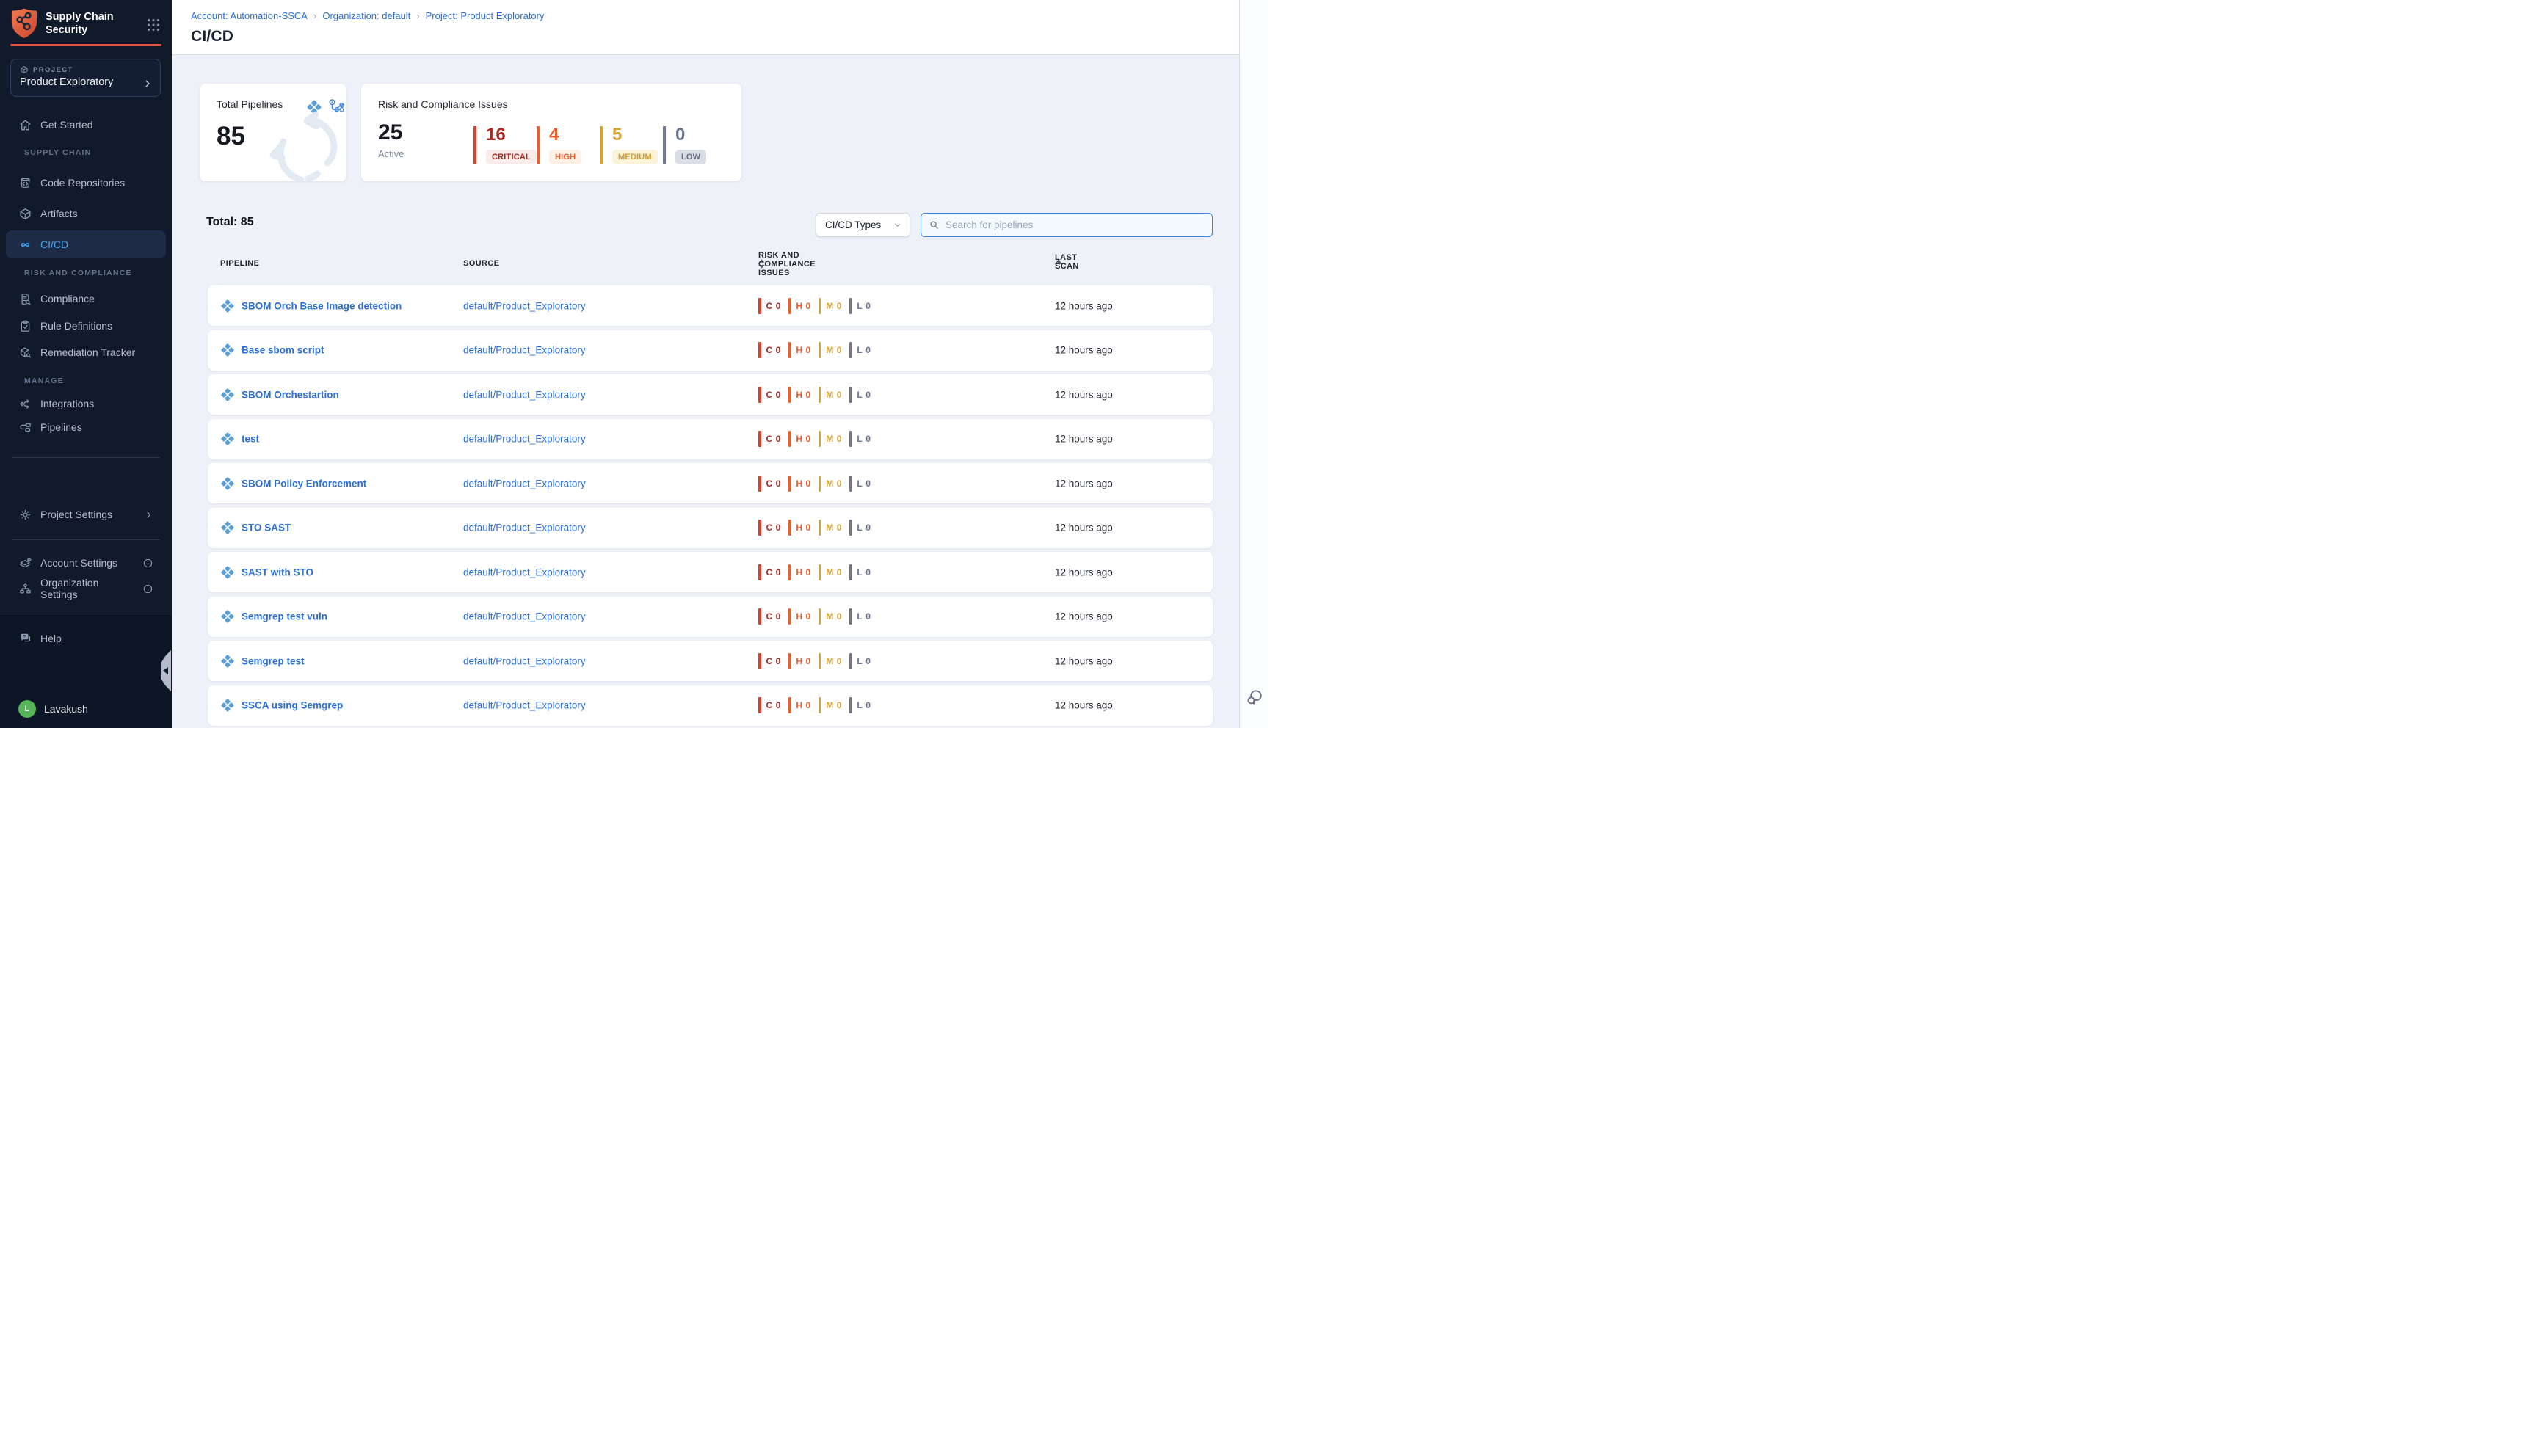  What do you see at coordinates (212, 36) in the screenshot?
I see `page-title: CI/CD` at bounding box center [212, 36].